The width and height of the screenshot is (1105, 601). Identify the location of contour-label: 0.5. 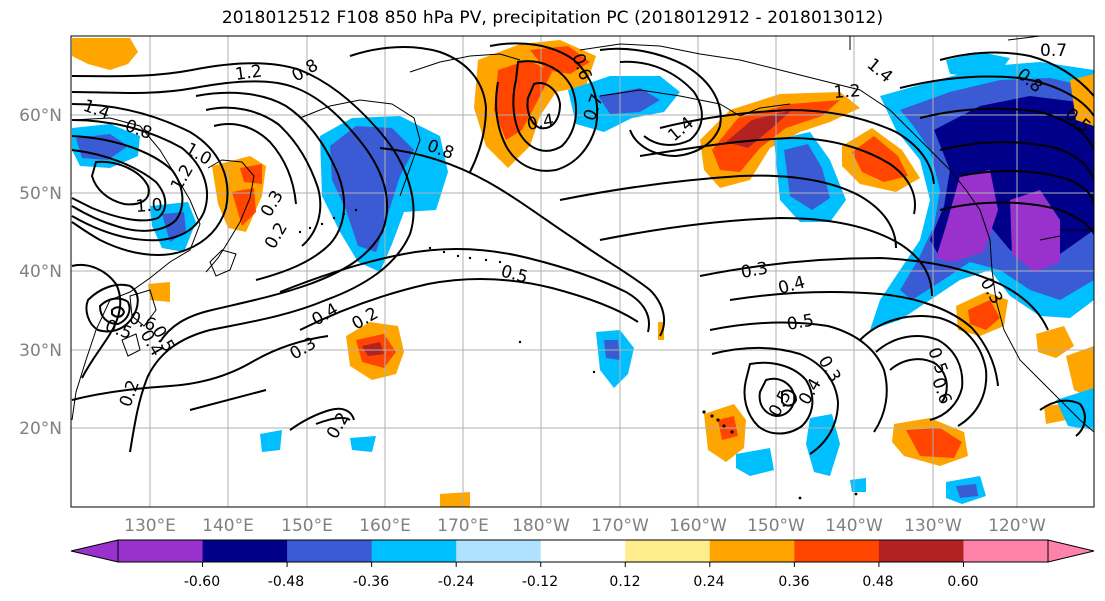
(800, 323).